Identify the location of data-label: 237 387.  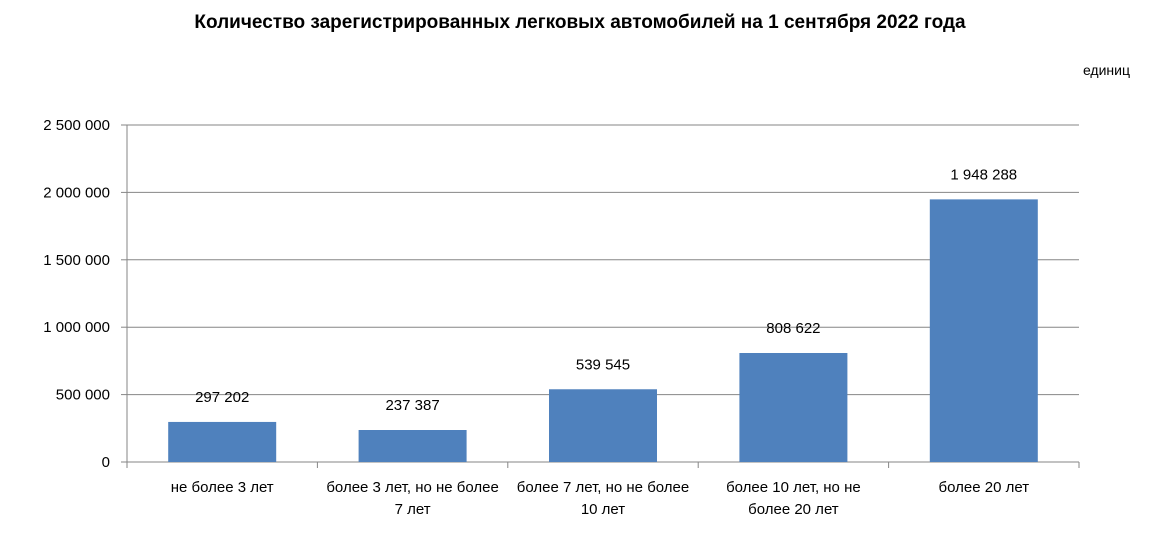
(412, 405).